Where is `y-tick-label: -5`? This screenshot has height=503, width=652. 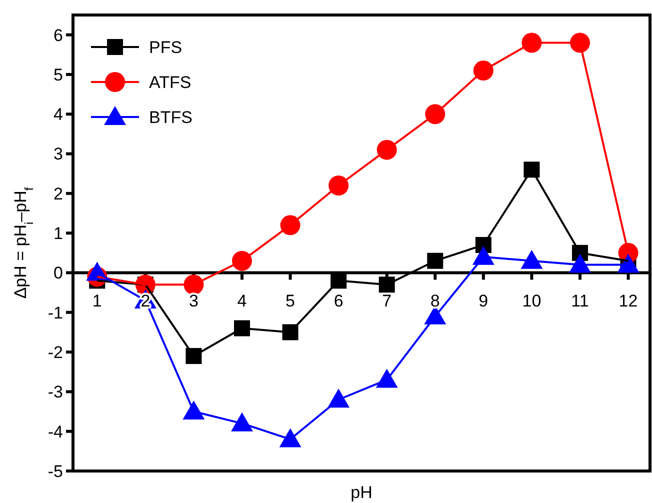
y-tick-label: -5 is located at coordinates (55, 471).